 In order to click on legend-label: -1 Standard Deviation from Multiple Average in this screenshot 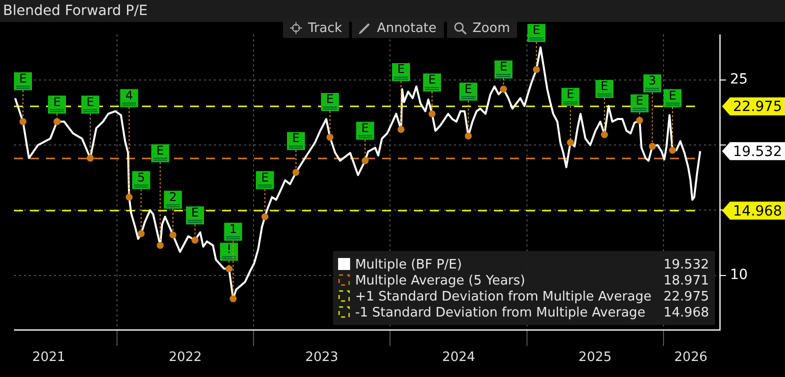, I will do `click(500, 312)`.